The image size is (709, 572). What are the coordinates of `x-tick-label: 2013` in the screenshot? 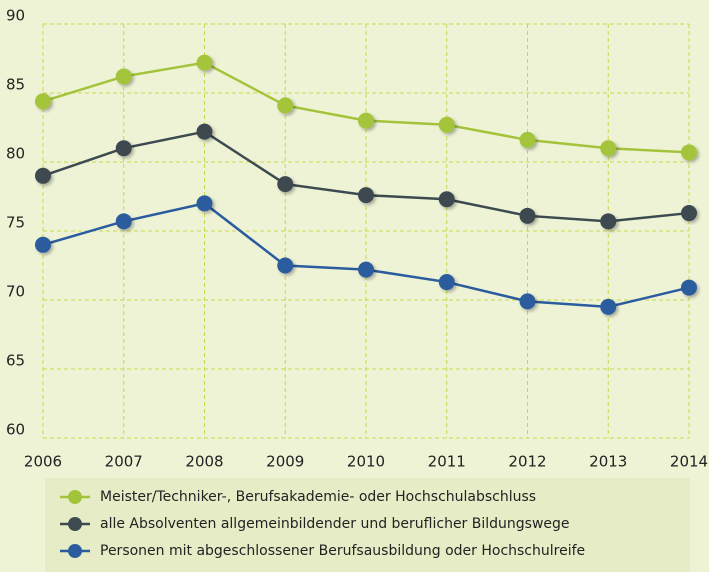 It's located at (608, 462).